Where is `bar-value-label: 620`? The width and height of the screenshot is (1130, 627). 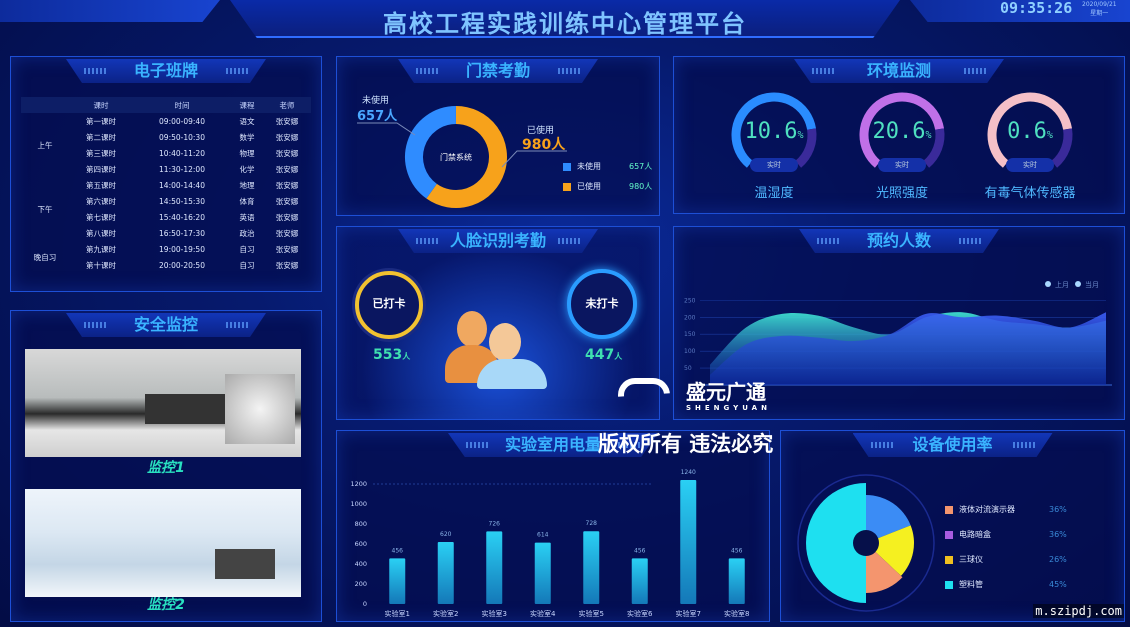
bar-value-label: 620 is located at coordinates (446, 534).